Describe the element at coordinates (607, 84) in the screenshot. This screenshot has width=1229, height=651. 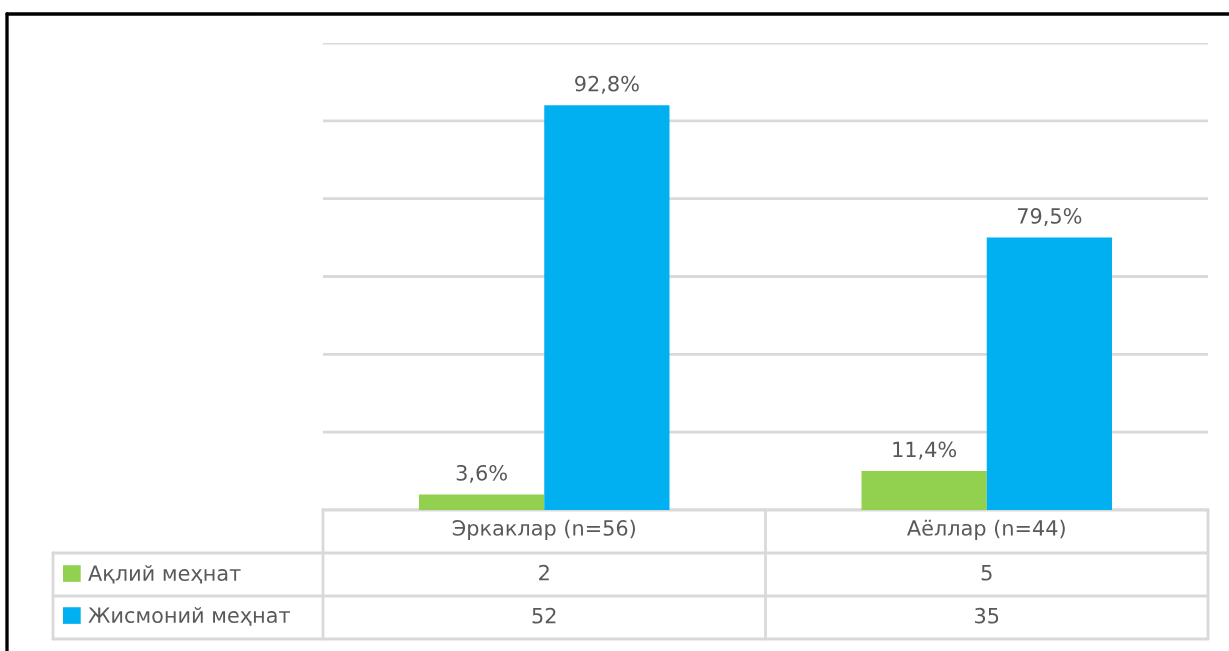
I see `annotation: 92,8%` at that location.